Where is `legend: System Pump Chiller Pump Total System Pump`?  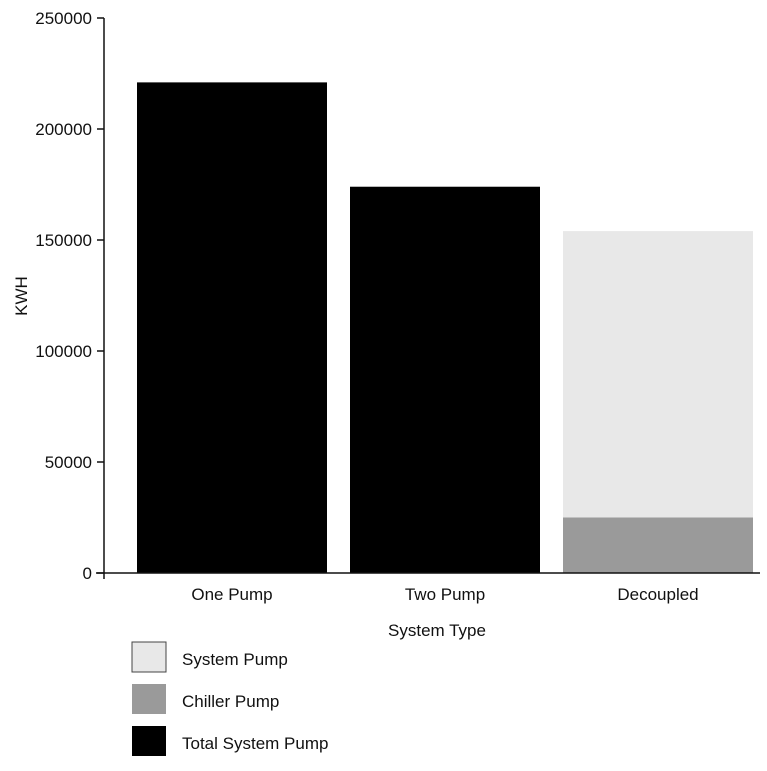
legend: System Pump Chiller Pump Total System Pump is located at coordinates (229, 698).